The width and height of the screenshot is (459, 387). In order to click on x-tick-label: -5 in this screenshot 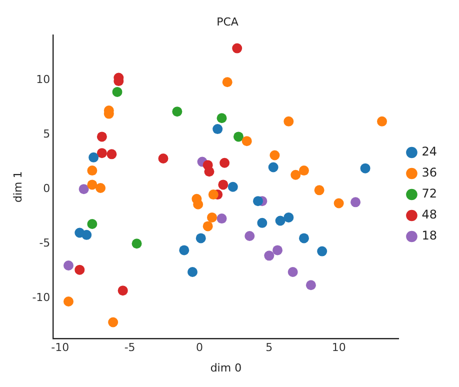, I will do `click(130, 347)`.